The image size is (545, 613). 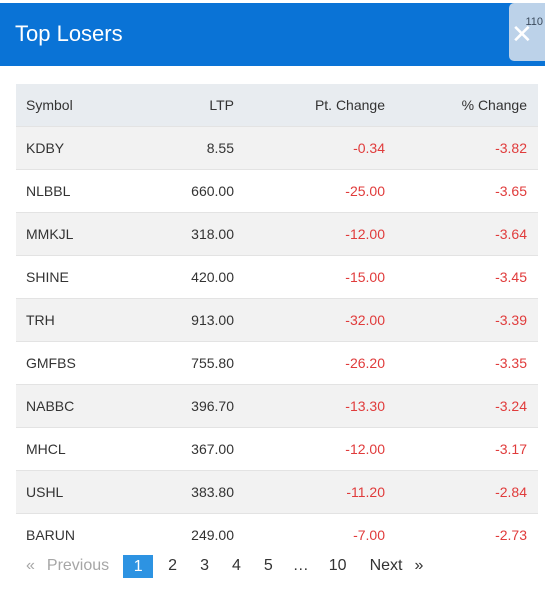 What do you see at coordinates (337, 565) in the screenshot?
I see `page-10-button: 10` at bounding box center [337, 565].